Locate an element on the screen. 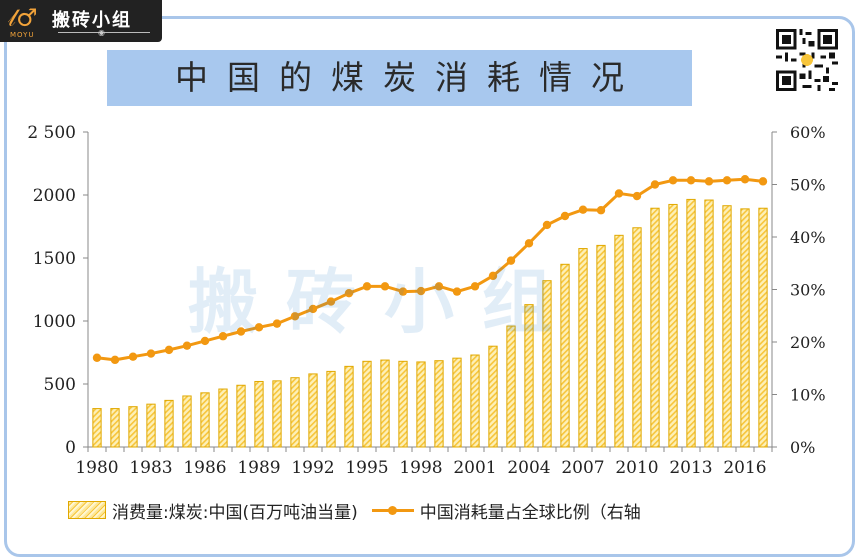 This screenshot has width=857, height=558. x-tick-label: 1983 is located at coordinates (150, 468).